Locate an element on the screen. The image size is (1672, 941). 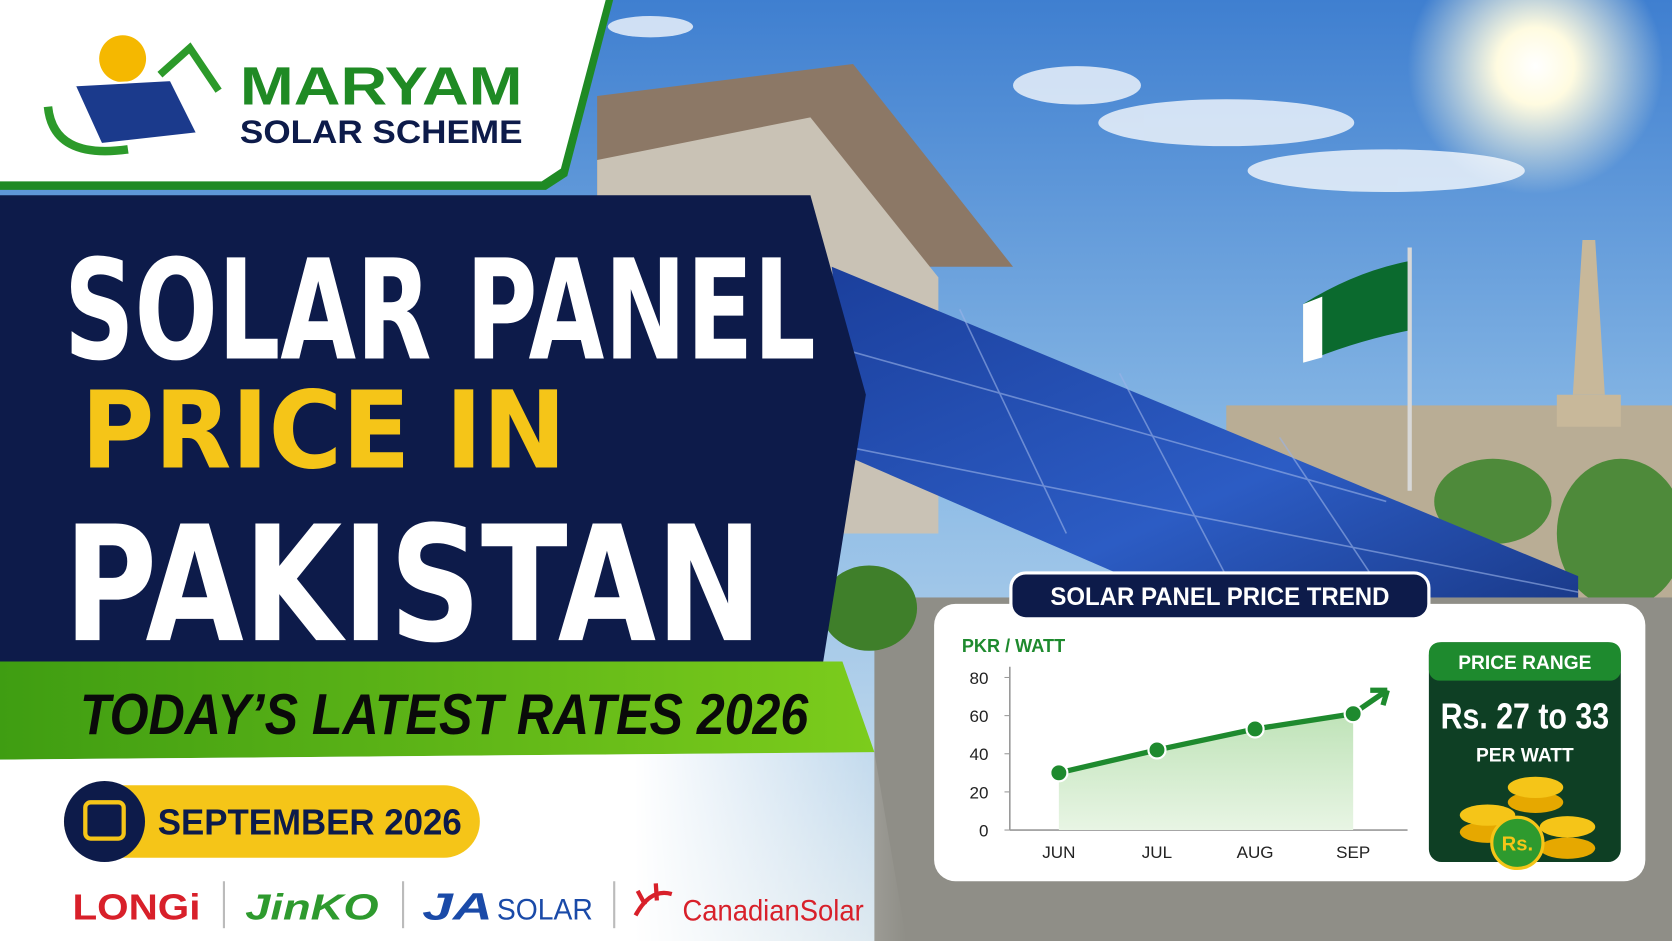
trend-line is located at coordinates (1206, 743).